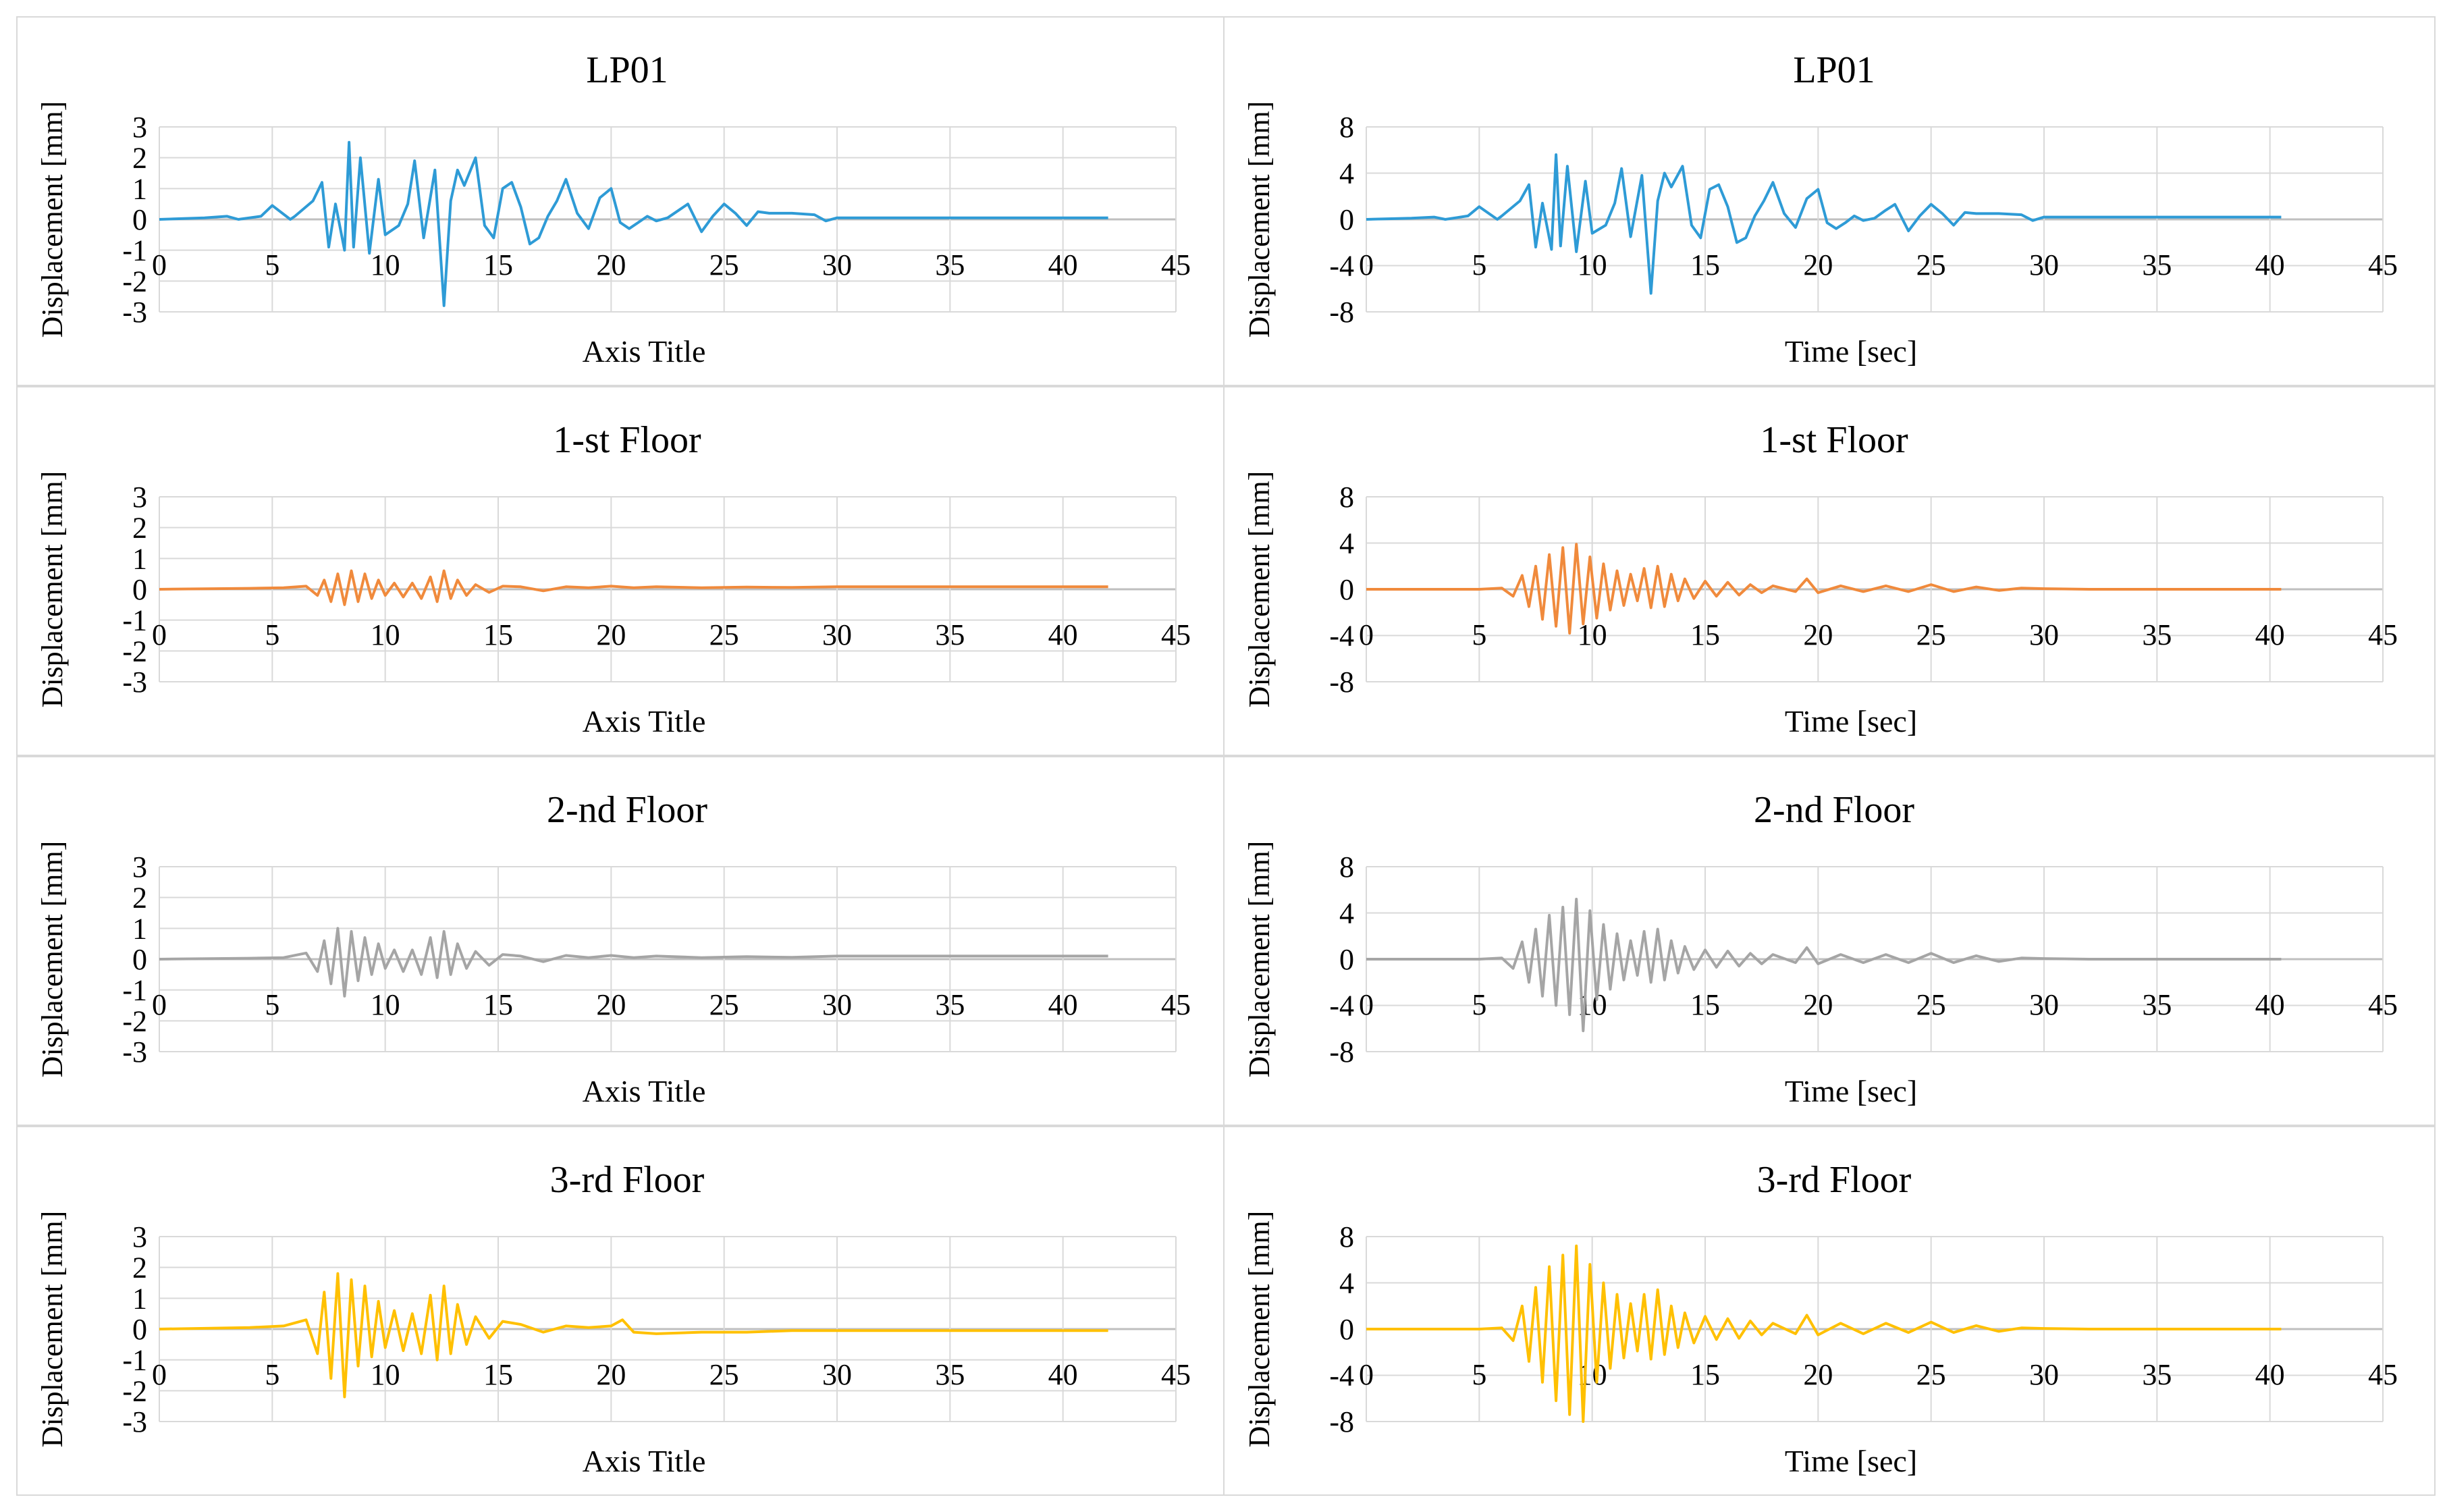  Describe the element at coordinates (644, 352) in the screenshot. I see `x-axis-title: Axis Title` at that location.